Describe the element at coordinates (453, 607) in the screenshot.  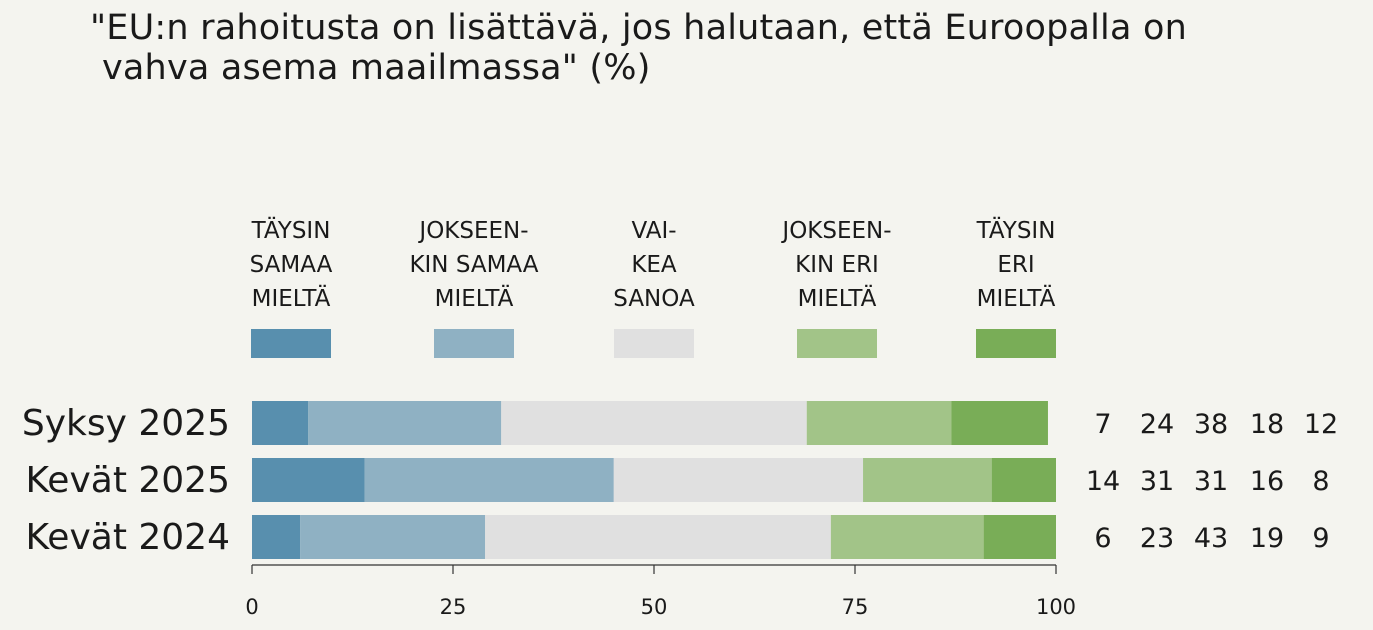
I see `x-tick-label: 25` at that location.